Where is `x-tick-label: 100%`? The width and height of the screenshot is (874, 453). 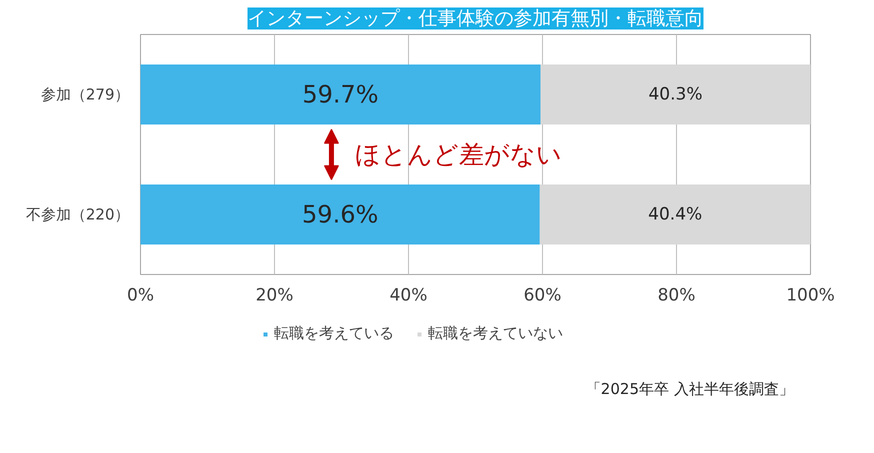
x-tick-label: 100% is located at coordinates (810, 296).